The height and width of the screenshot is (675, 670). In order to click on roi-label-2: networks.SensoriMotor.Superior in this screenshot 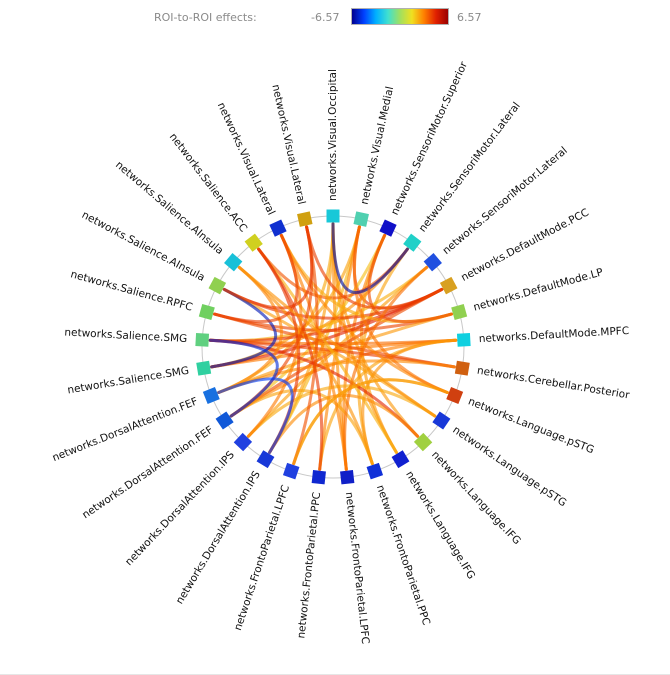, I will do `click(430, 138)`.